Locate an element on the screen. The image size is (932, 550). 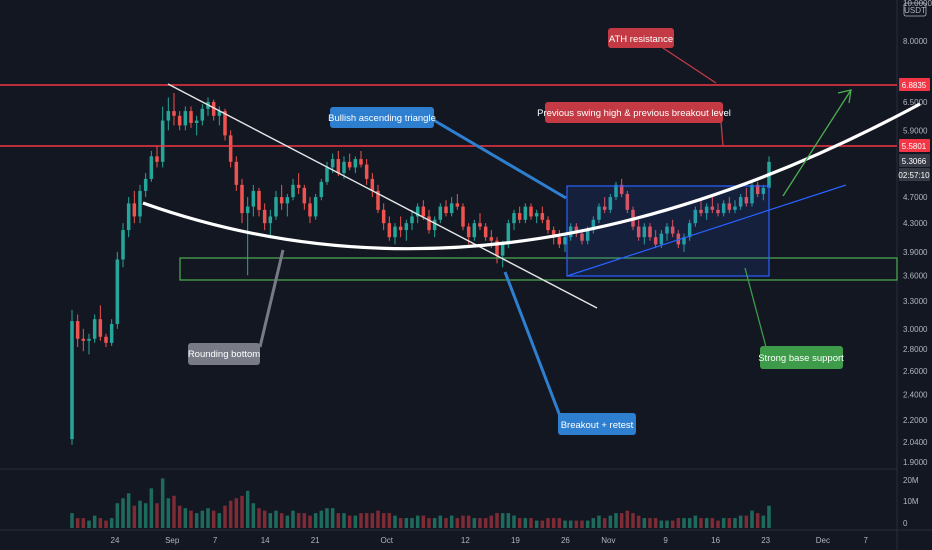
y-tick-label: 8.0000 is located at coordinates (915, 41).